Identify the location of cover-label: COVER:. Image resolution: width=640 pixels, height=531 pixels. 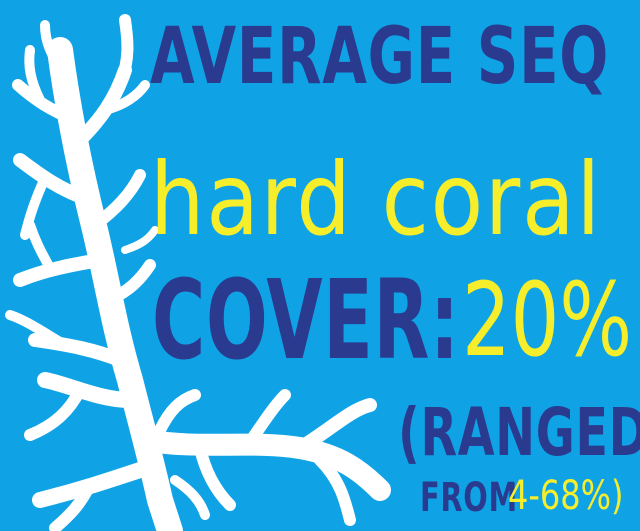
(306, 320).